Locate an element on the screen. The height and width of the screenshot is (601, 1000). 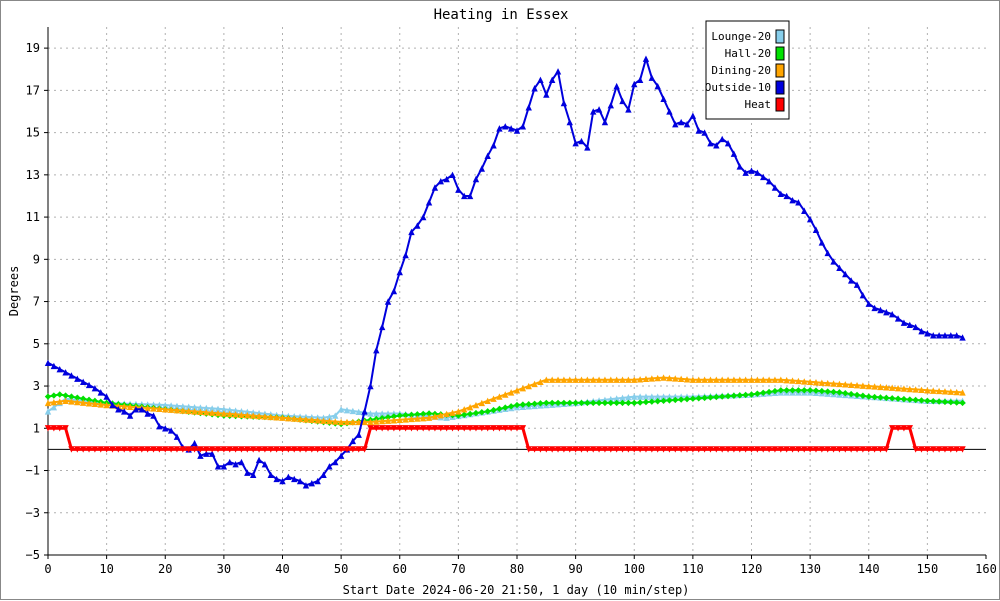
y-tick-label: 19 is located at coordinates (33, 48).